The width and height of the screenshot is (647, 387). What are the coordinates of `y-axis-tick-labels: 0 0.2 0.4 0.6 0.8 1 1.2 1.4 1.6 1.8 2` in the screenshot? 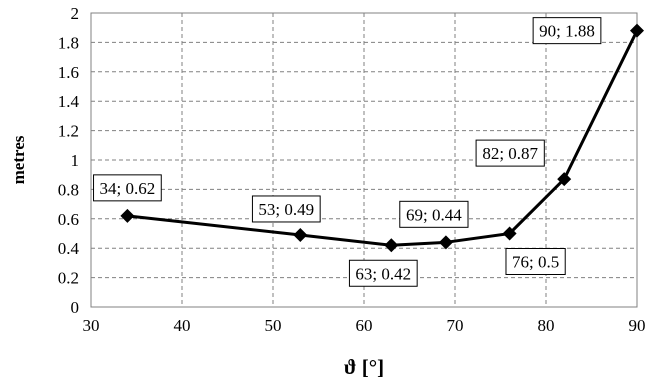 It's located at (69, 160).